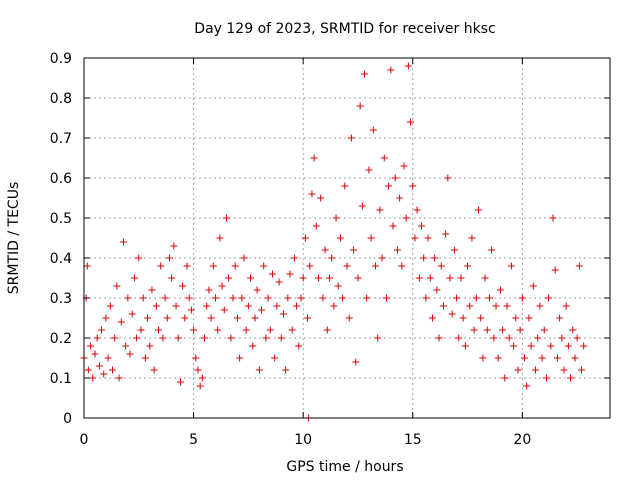 The width and height of the screenshot is (640, 480). Describe the element at coordinates (61, 299) in the screenshot. I see `y-tick-label: 0.3` at that location.